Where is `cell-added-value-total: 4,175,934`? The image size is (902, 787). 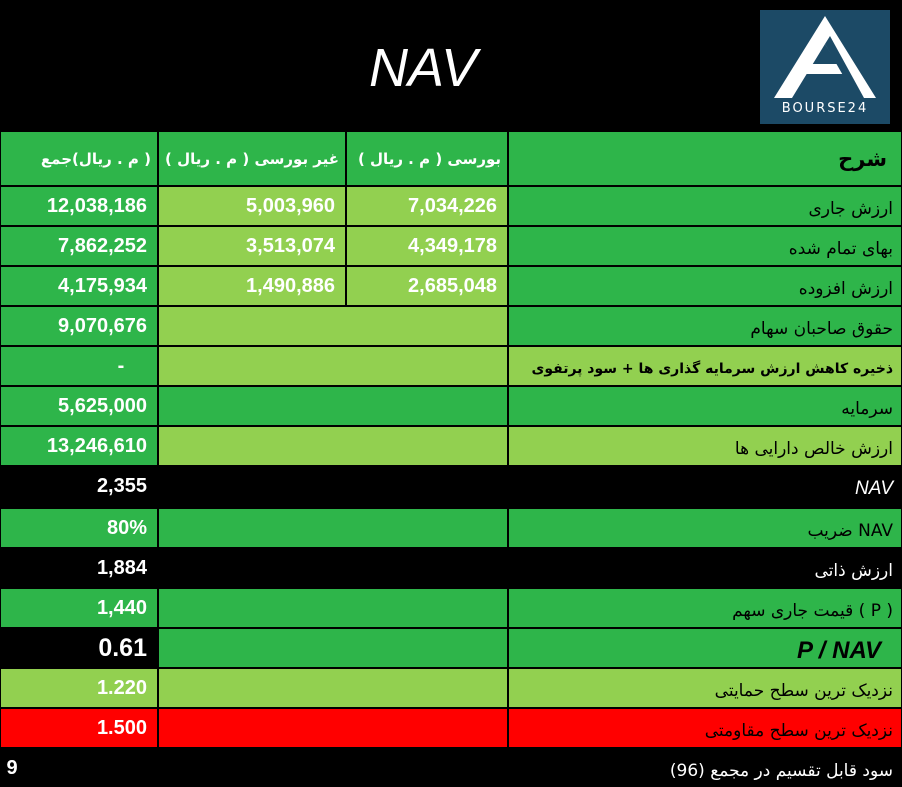
cell-added-value-total: 4,175,934 is located at coordinates (79, 286).